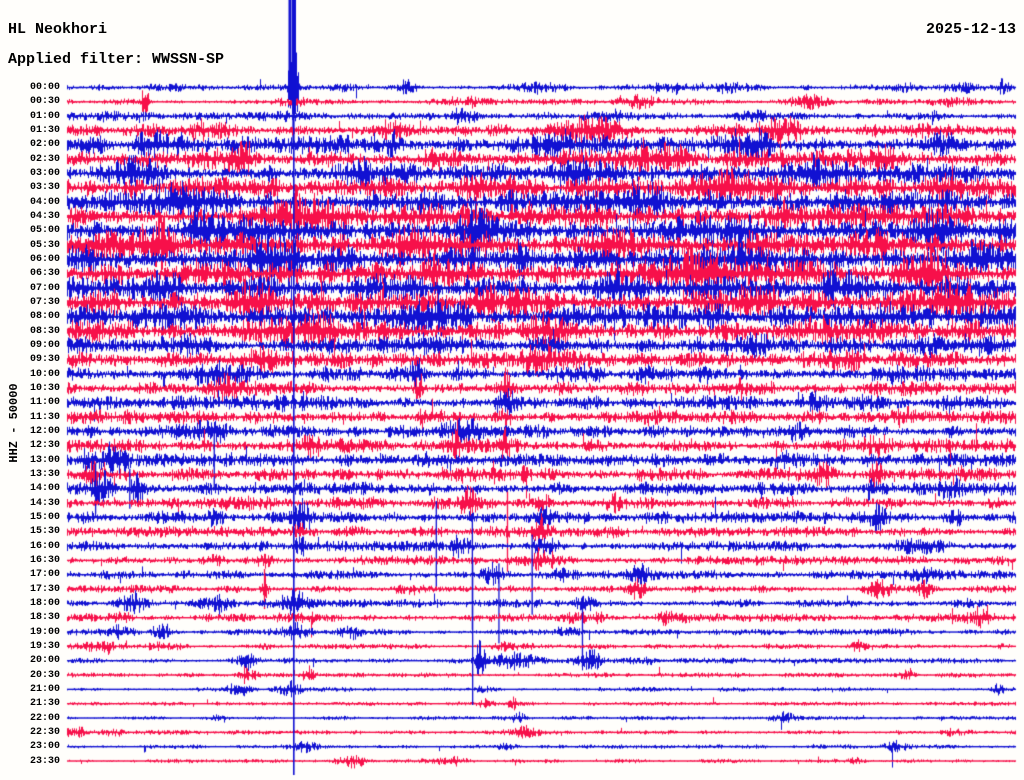 This screenshot has width=1024, height=780. I want to click on time-label: 02:00, so click(44, 145).